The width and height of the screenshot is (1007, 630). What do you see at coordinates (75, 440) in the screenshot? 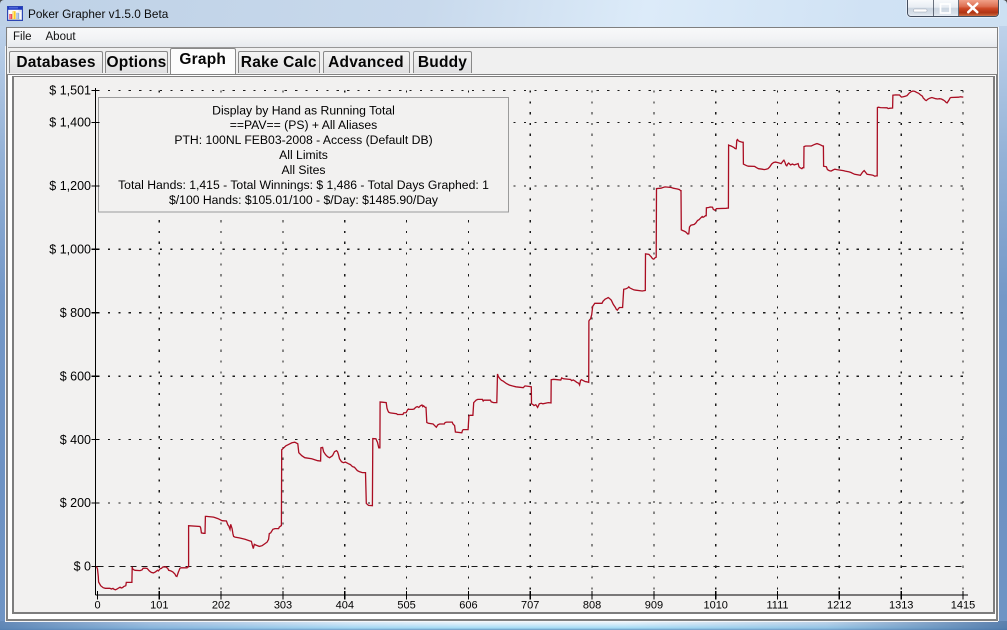
I see `svg-text: $ 400` at bounding box center [75, 440].